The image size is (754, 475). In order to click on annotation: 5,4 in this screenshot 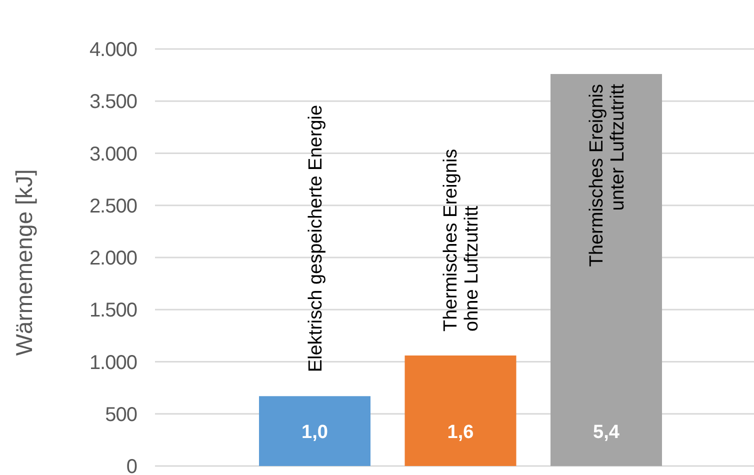, I will do `click(606, 432)`.